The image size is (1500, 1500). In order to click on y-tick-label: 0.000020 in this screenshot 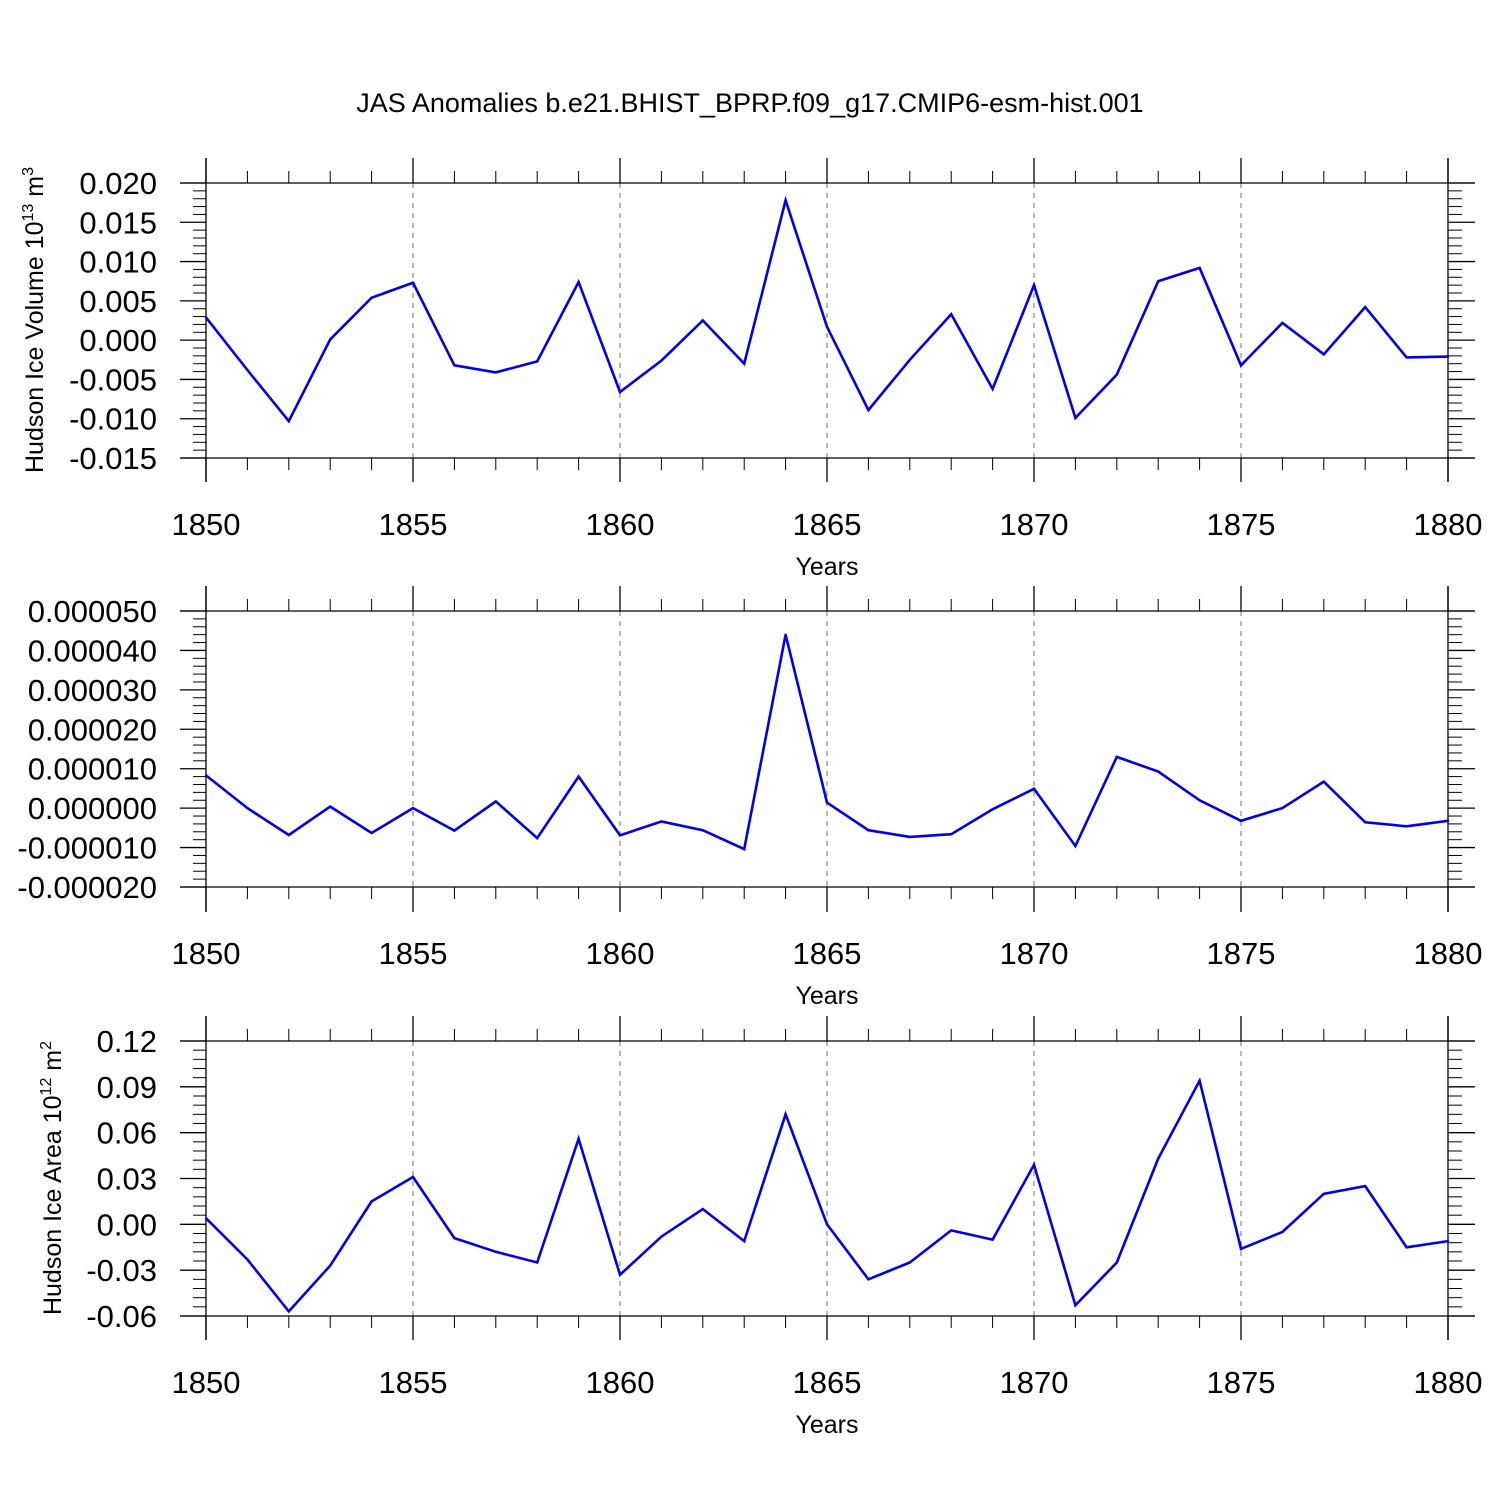, I will do `click(92, 729)`.